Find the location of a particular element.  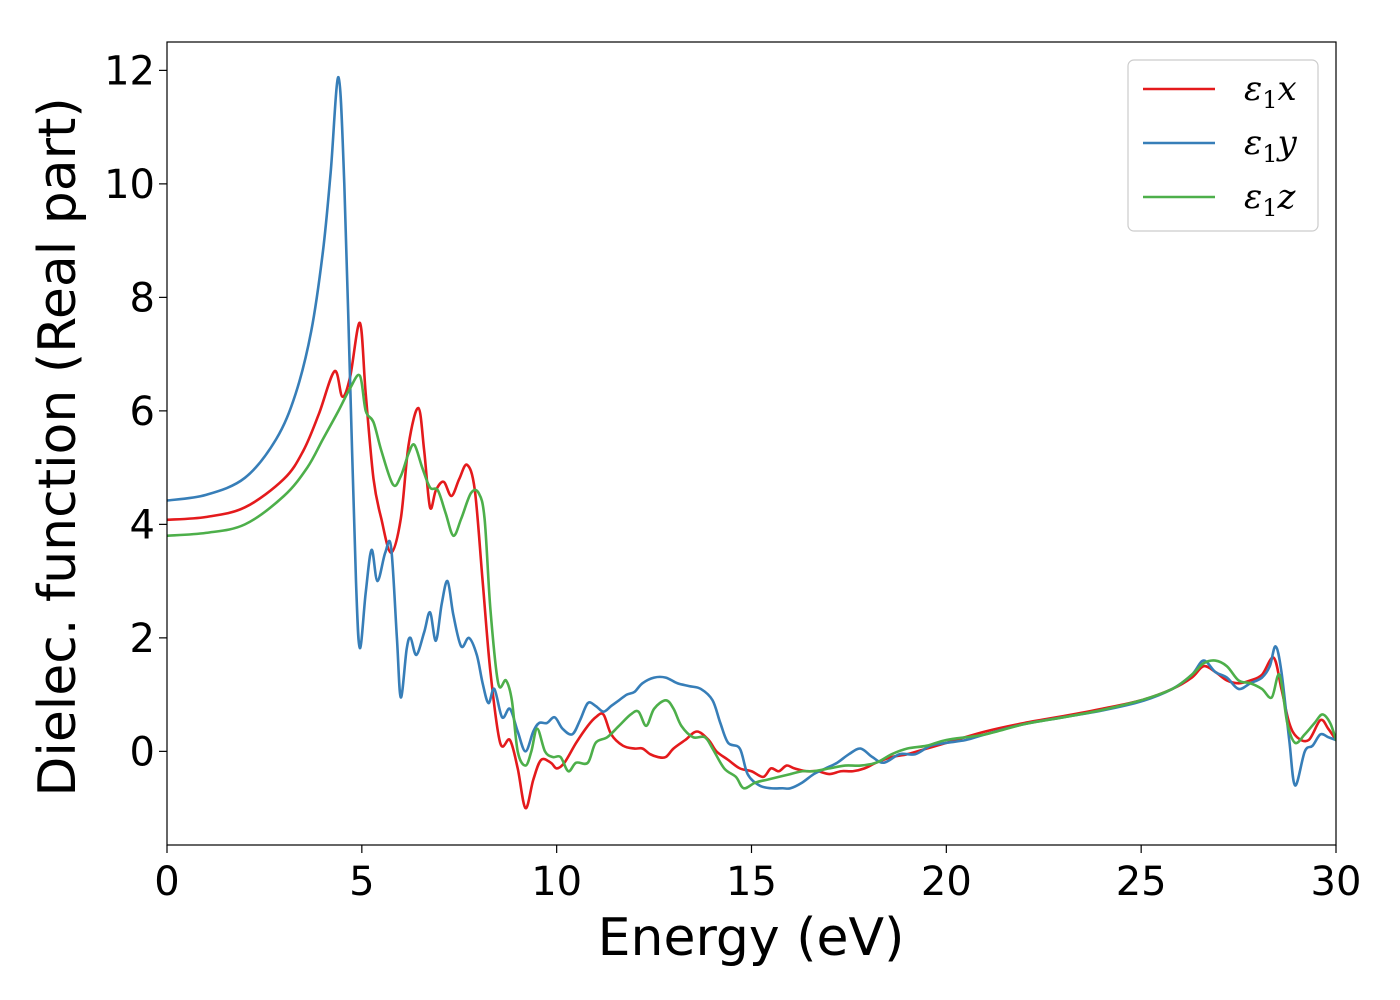

y-tick-label: 4 is located at coordinates (142, 525).